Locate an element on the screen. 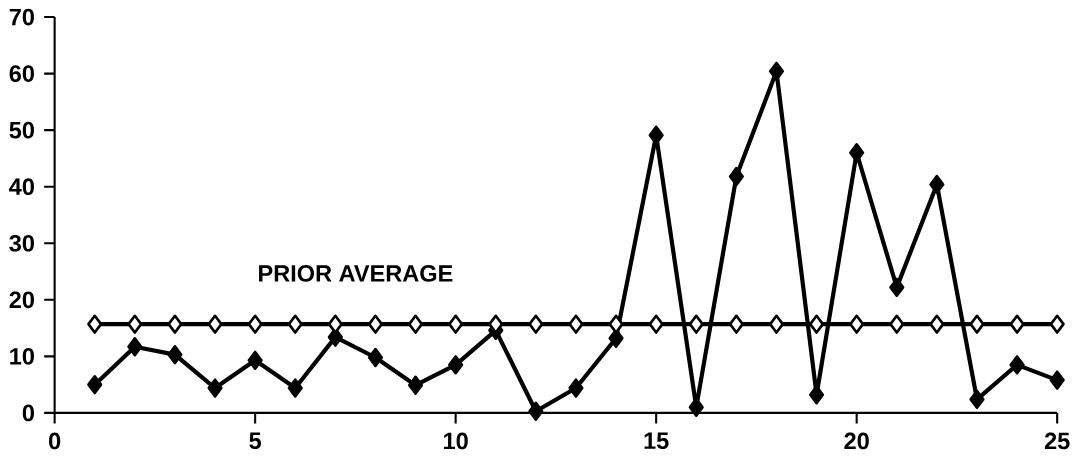 The height and width of the screenshot is (458, 1079). y-tick-label: 20 is located at coordinates (21, 300).